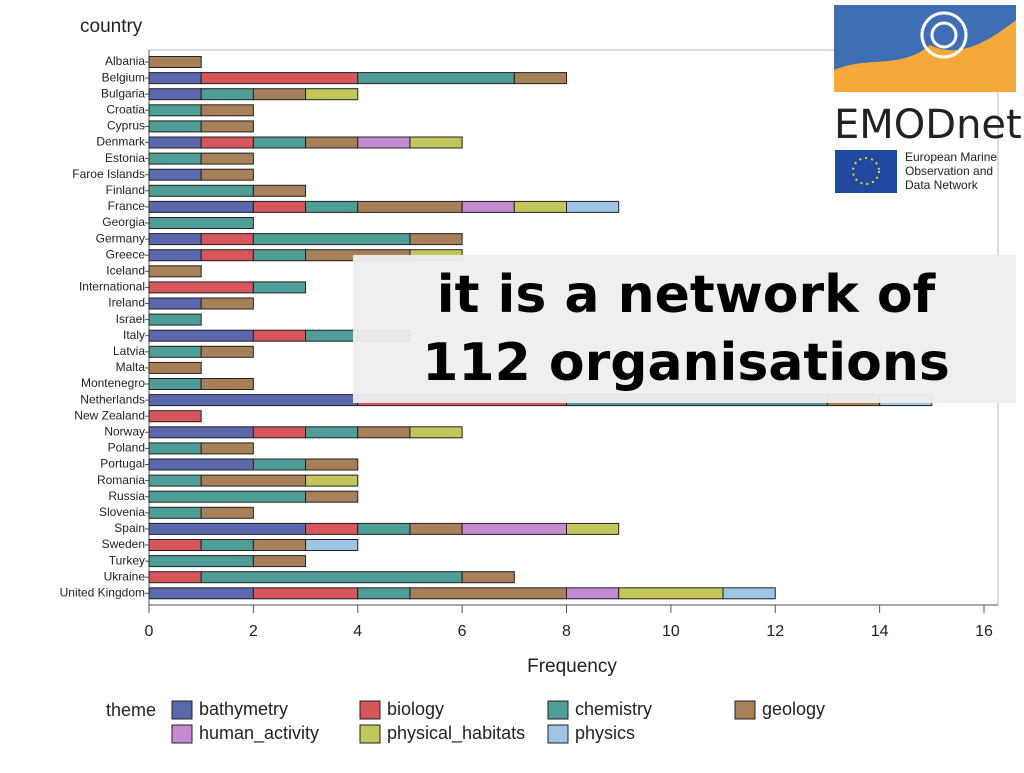  What do you see at coordinates (125, 158) in the screenshot?
I see `y-tick-label: Estonia` at bounding box center [125, 158].